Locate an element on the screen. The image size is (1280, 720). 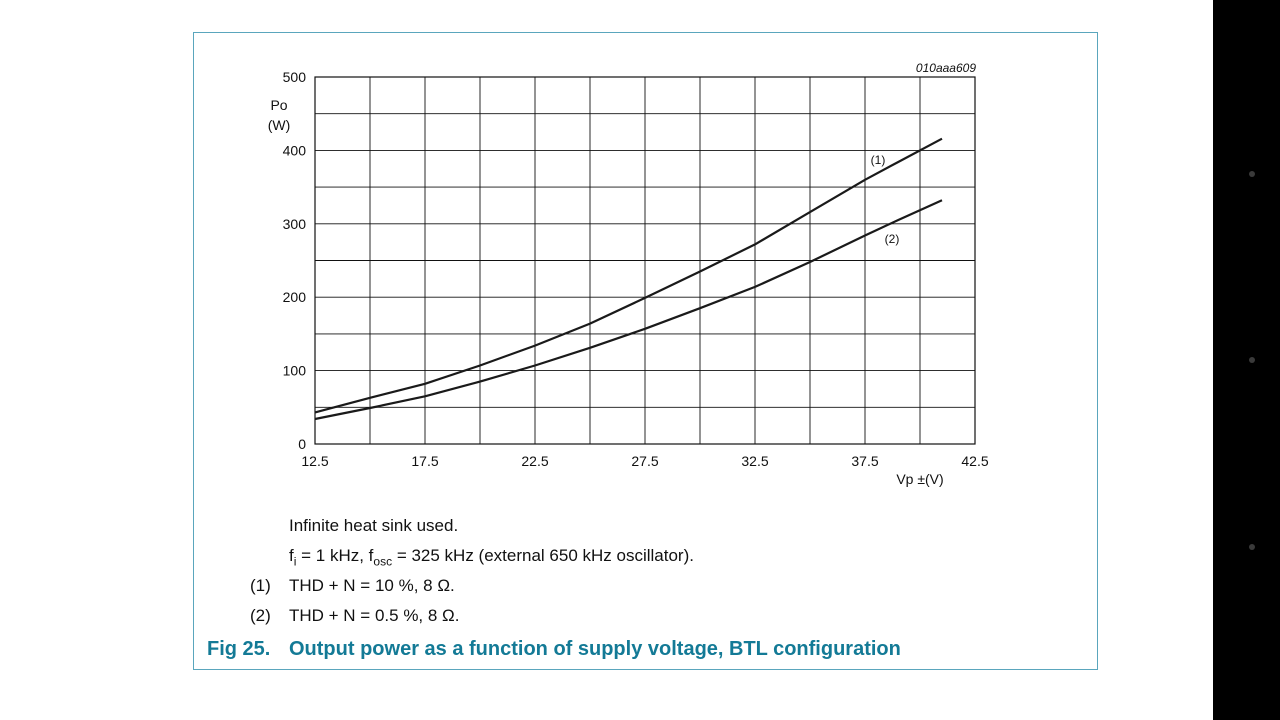
y-tick-label: 500 is located at coordinates (295, 77).